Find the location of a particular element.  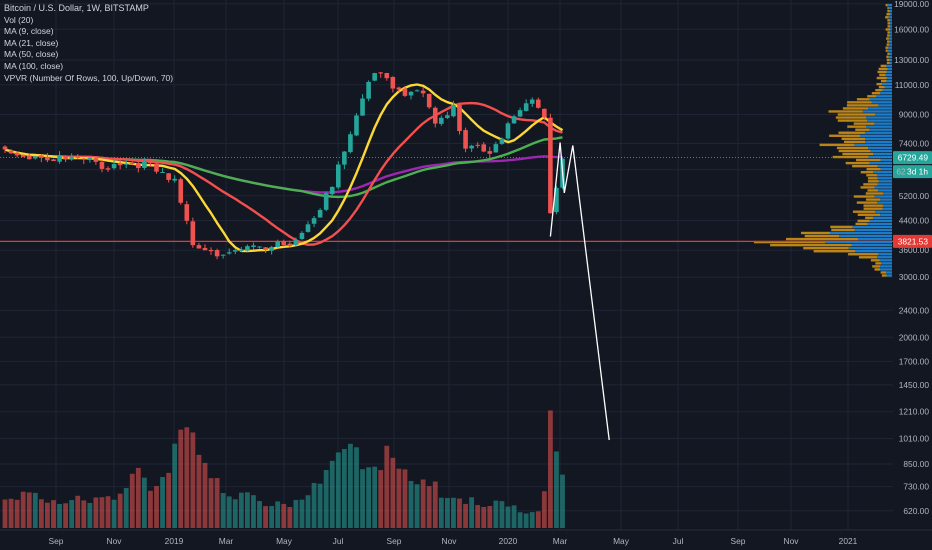

price-tick-label: 850.00 is located at coordinates (916, 464).